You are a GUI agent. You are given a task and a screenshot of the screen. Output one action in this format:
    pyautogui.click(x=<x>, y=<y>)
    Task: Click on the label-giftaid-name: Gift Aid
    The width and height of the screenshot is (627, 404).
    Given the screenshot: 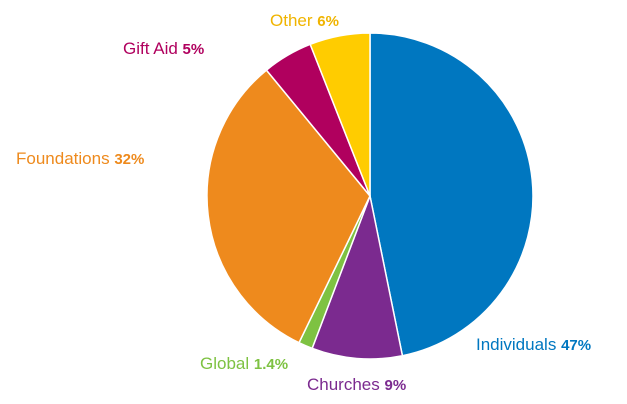 What is the action you would take?
    pyautogui.click(x=150, y=48)
    